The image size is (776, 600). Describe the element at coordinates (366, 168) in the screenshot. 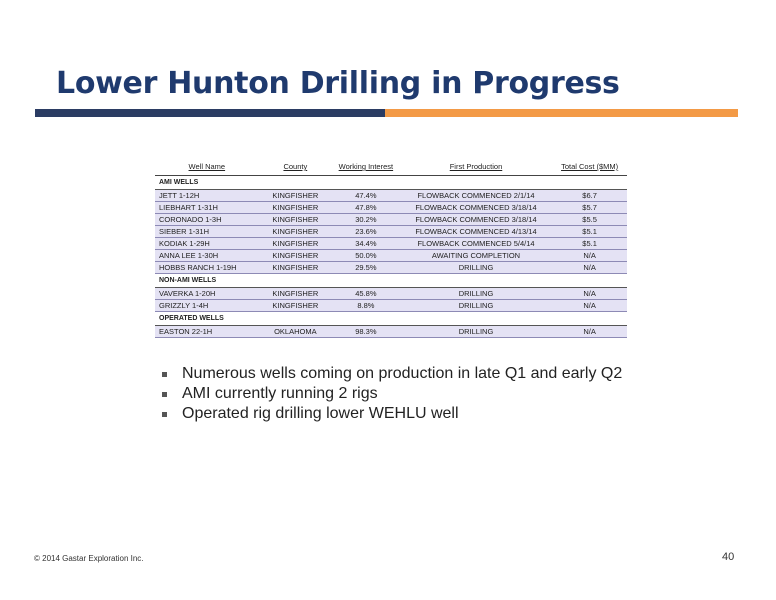

I see `header-working-interest: Working Interest` at that location.